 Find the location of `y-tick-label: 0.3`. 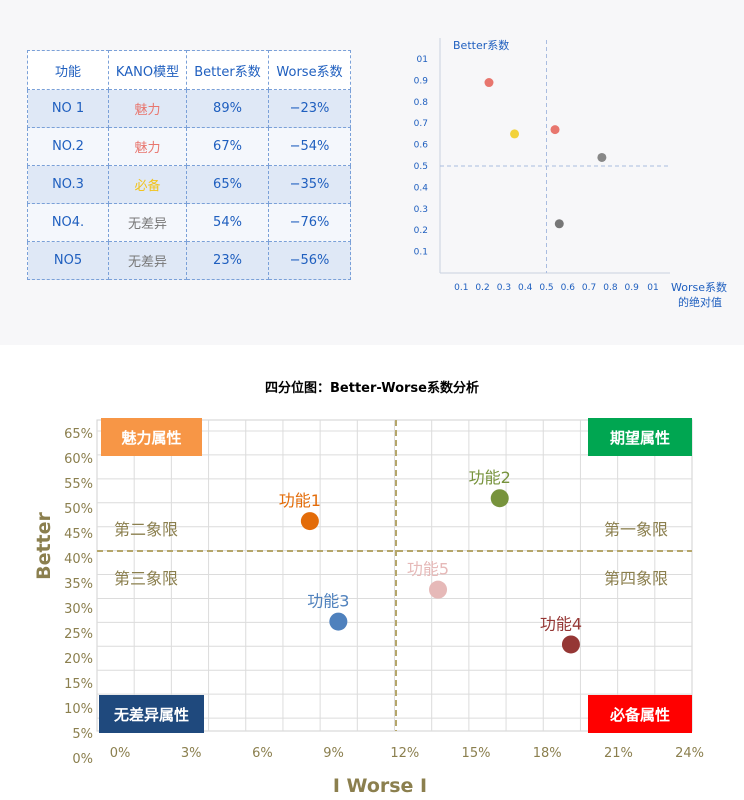

y-tick-label: 0.3 is located at coordinates (421, 210).